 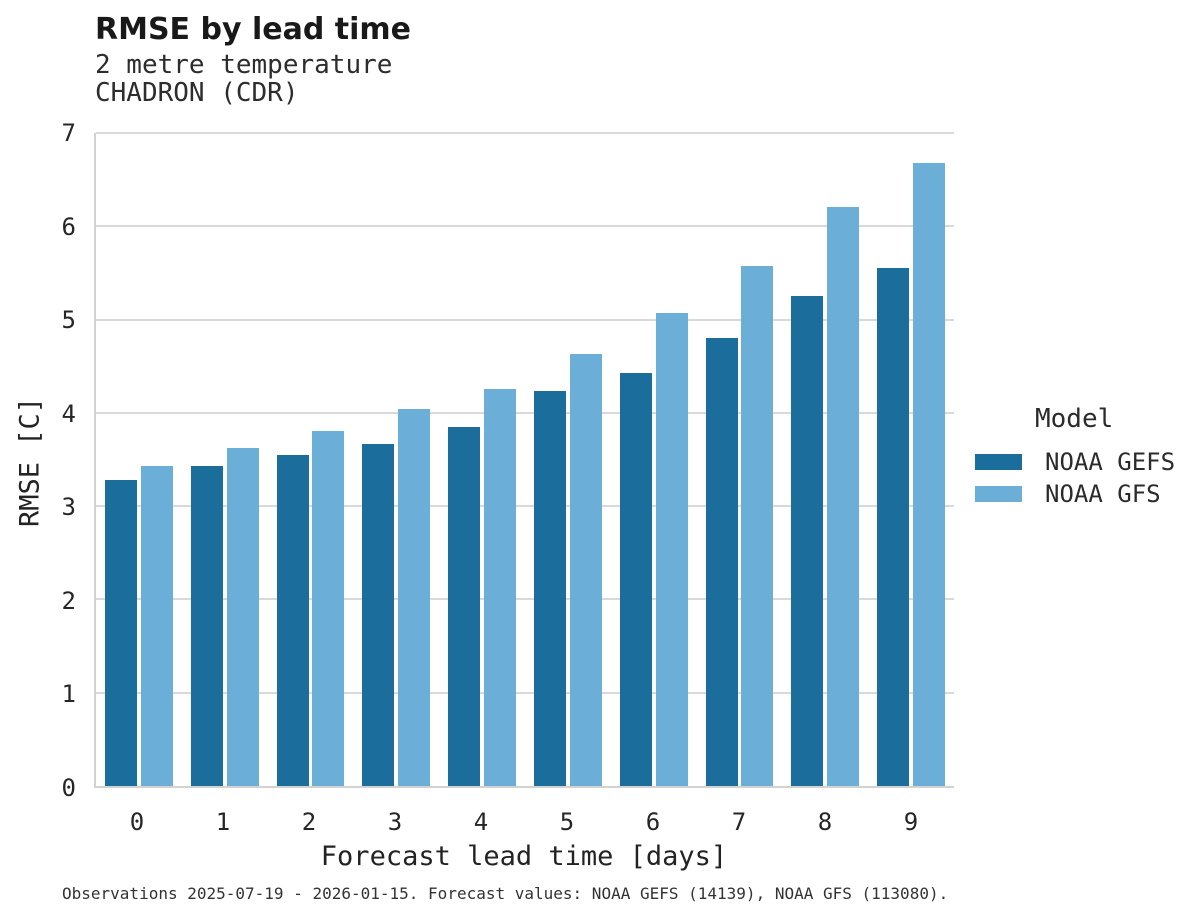 I want to click on x-tick-label: 7, so click(x=739, y=822).